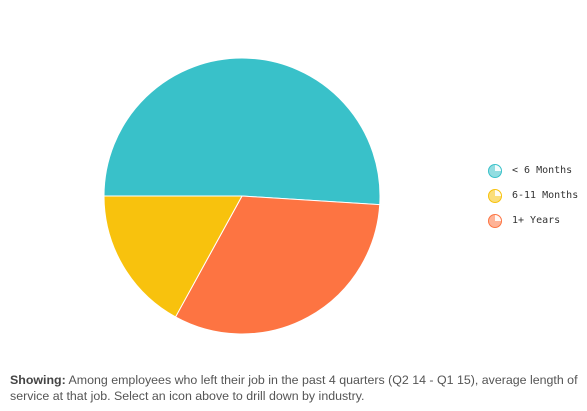 Image resolution: width=587 pixels, height=411 pixels. I want to click on legend-label: 1+ Years, so click(536, 220).